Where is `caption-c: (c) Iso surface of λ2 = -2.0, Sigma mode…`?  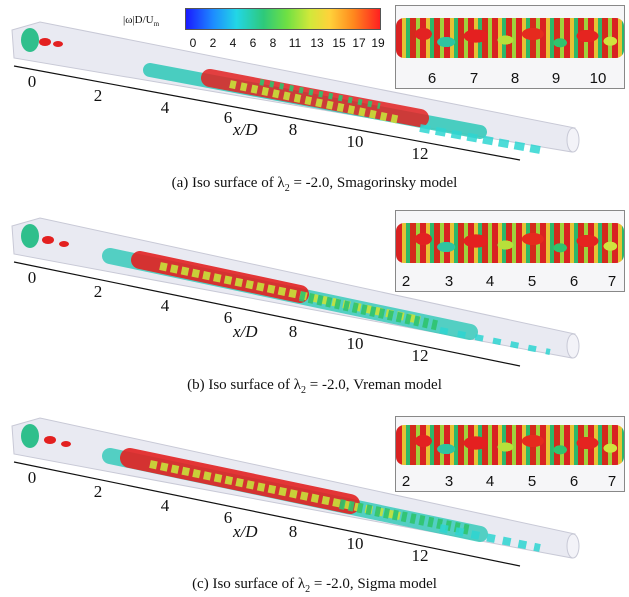 caption-c: (c) Iso surface of λ2 = -2.0, Sigma mode… is located at coordinates (314, 585).